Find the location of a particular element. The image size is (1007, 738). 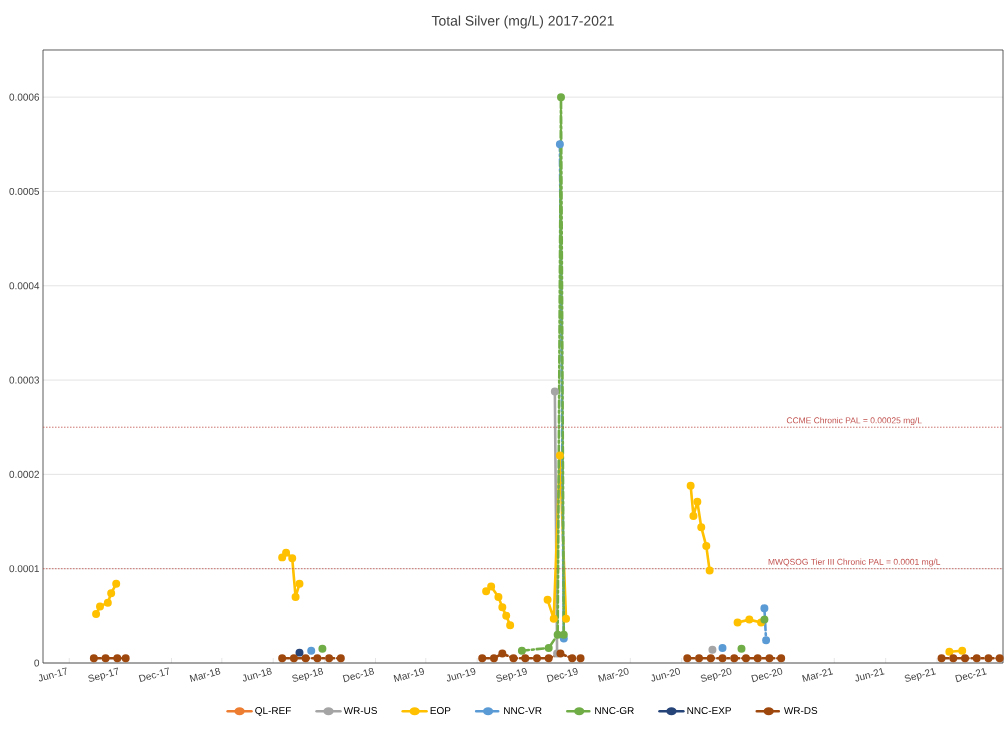

legend-label: QL-REF is located at coordinates (273, 711).